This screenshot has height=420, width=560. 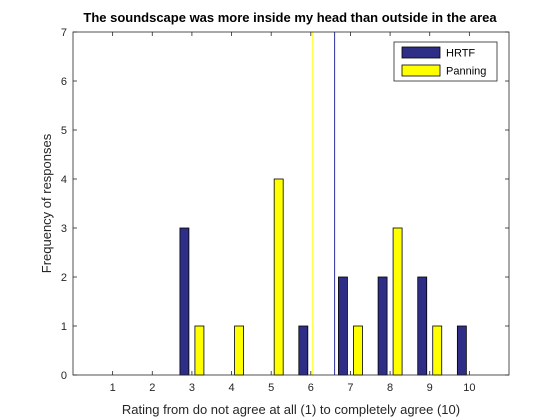 What do you see at coordinates (466, 72) in the screenshot?
I see `legend-label-panning: Panning` at bounding box center [466, 72].